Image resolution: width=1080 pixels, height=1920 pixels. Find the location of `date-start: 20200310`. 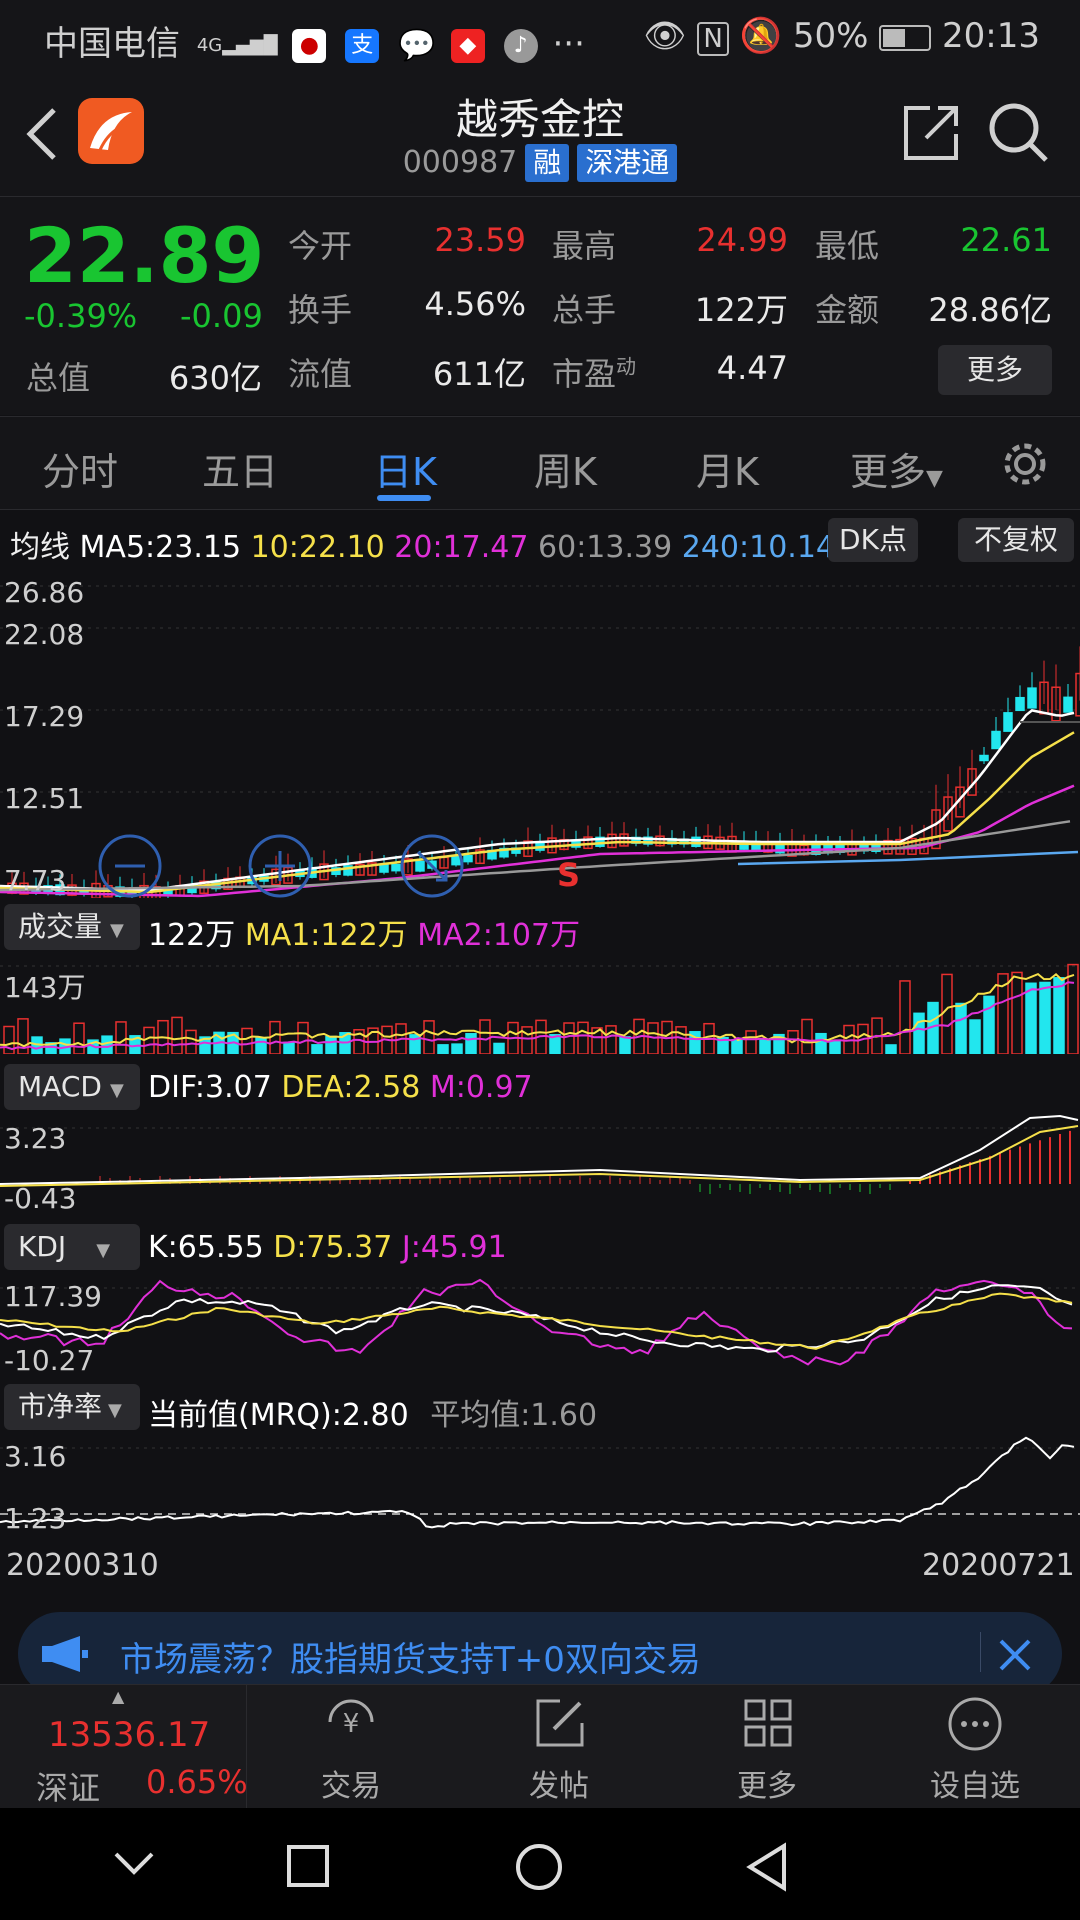

date-start: 20200310 is located at coordinates (82, 1565).